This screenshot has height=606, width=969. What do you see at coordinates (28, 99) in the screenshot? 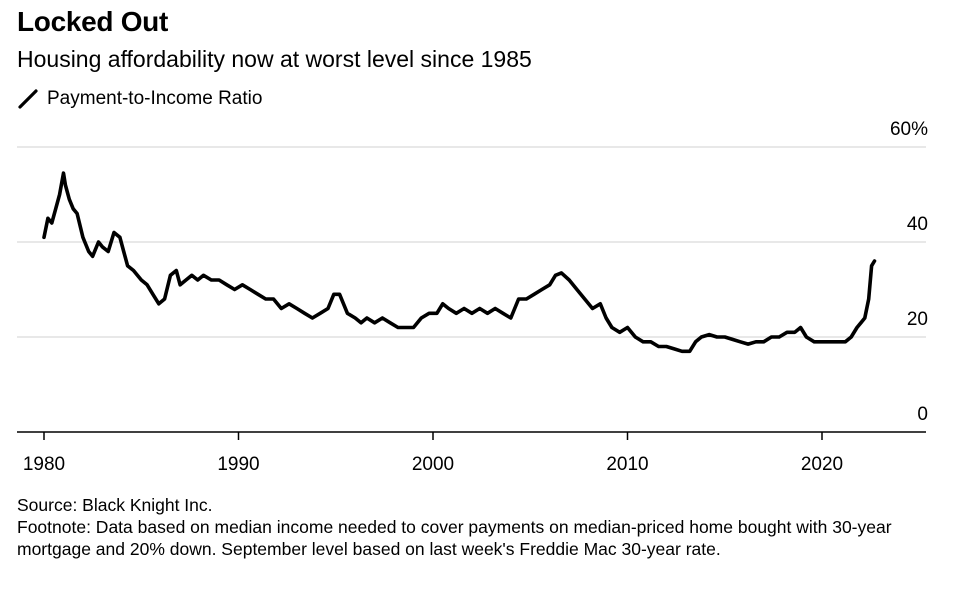
I see `legend-line-icon` at bounding box center [28, 99].